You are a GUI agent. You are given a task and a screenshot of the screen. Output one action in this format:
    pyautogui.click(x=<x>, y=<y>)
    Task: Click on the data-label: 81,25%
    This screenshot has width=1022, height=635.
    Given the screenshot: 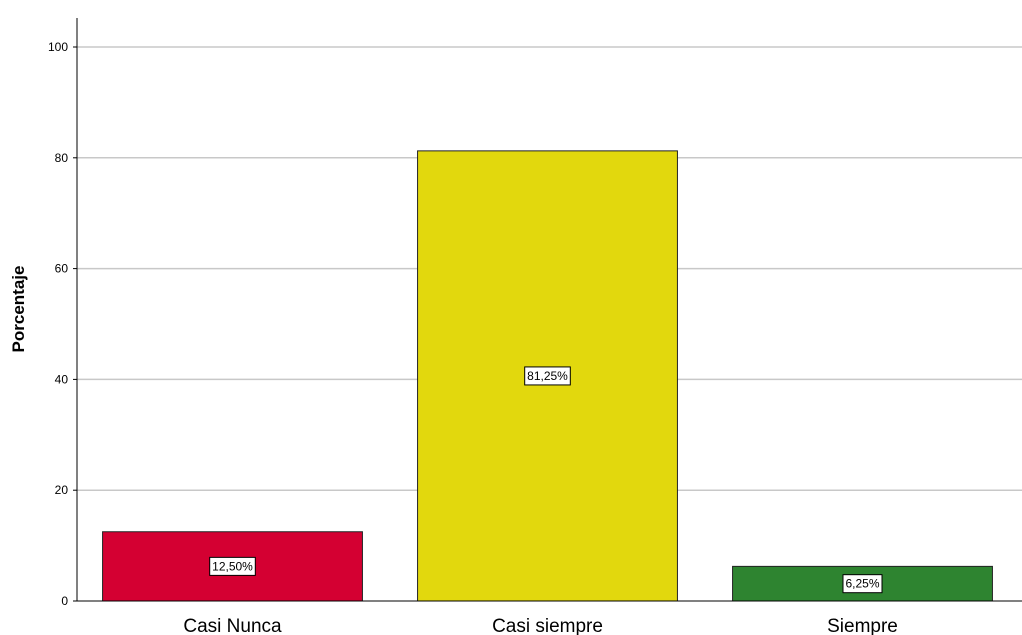 What is the action you would take?
    pyautogui.click(x=547, y=376)
    